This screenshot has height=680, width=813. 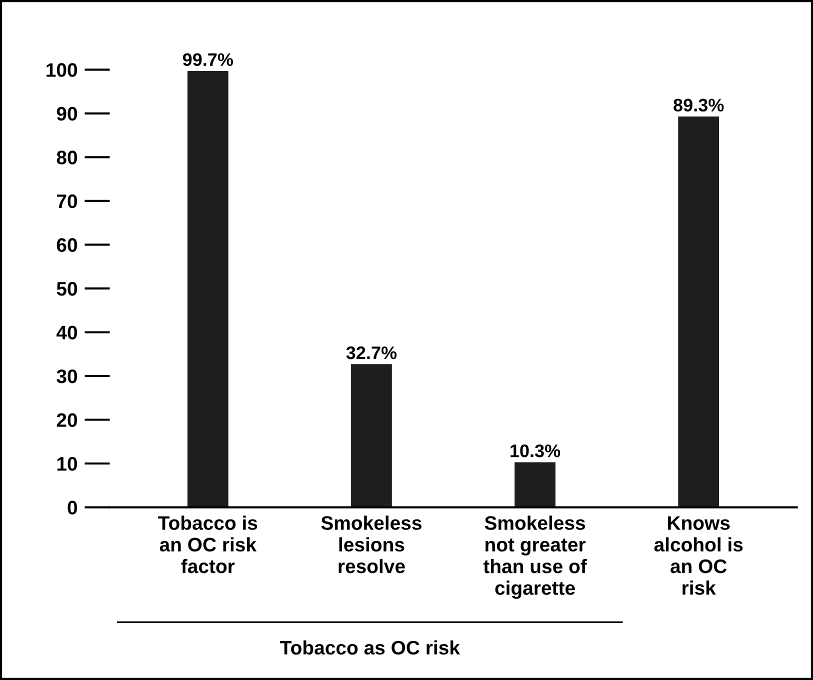 I want to click on data-label: 32.7%, so click(x=371, y=353).